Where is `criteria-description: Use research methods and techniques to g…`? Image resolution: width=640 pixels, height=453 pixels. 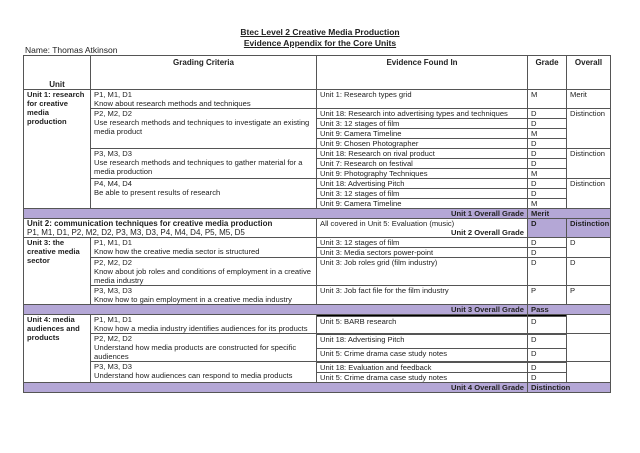
criteria-description: Use research methods and techniques to g… is located at coordinates (198, 167).